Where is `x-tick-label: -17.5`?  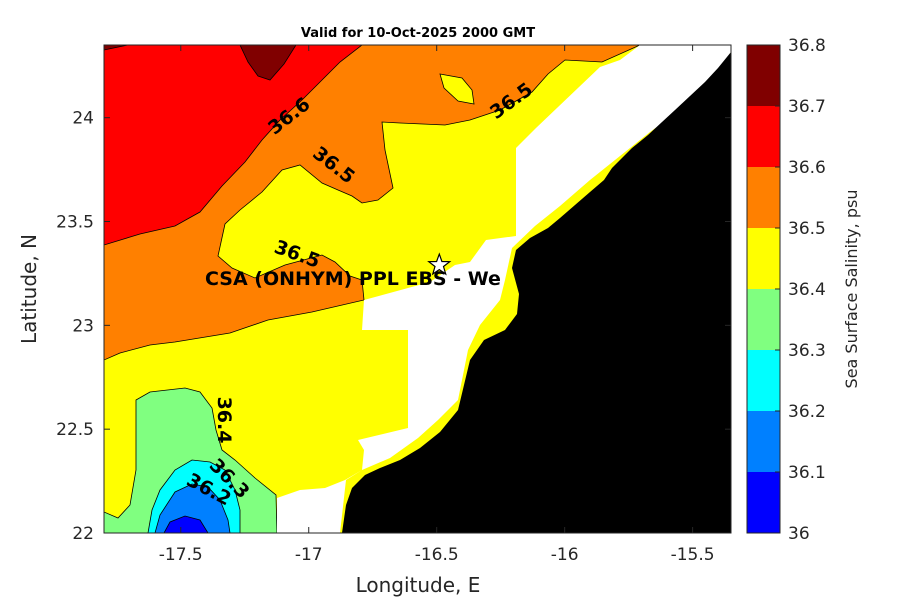 x-tick-label: -17.5 is located at coordinates (181, 555).